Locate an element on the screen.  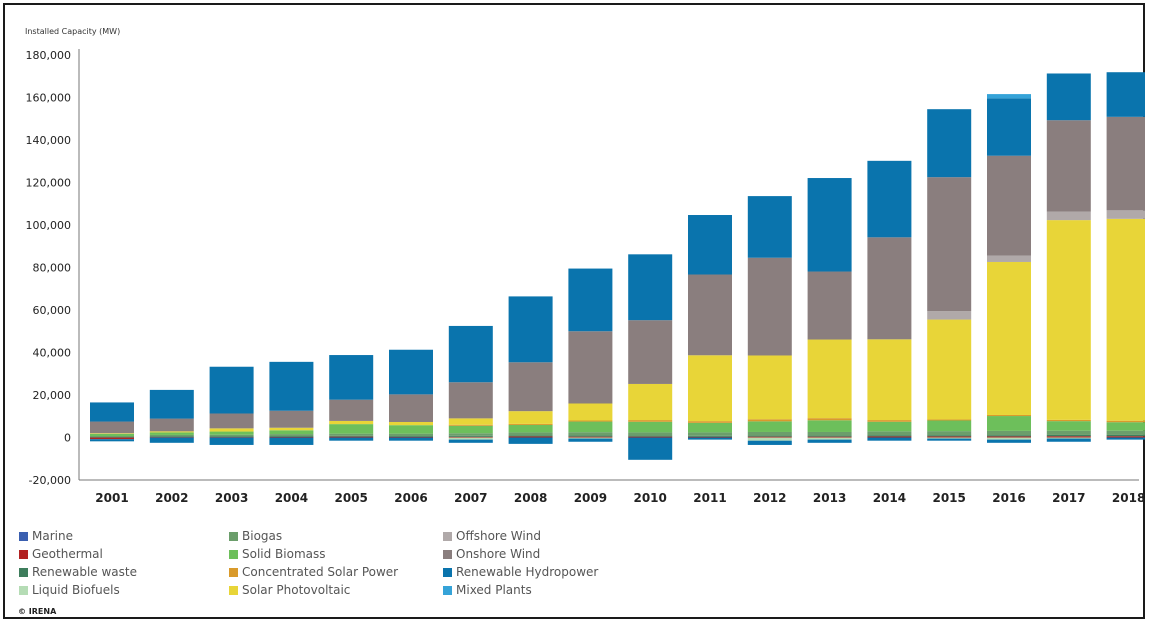
legend-label: Solid Biomass is located at coordinates (284, 554).